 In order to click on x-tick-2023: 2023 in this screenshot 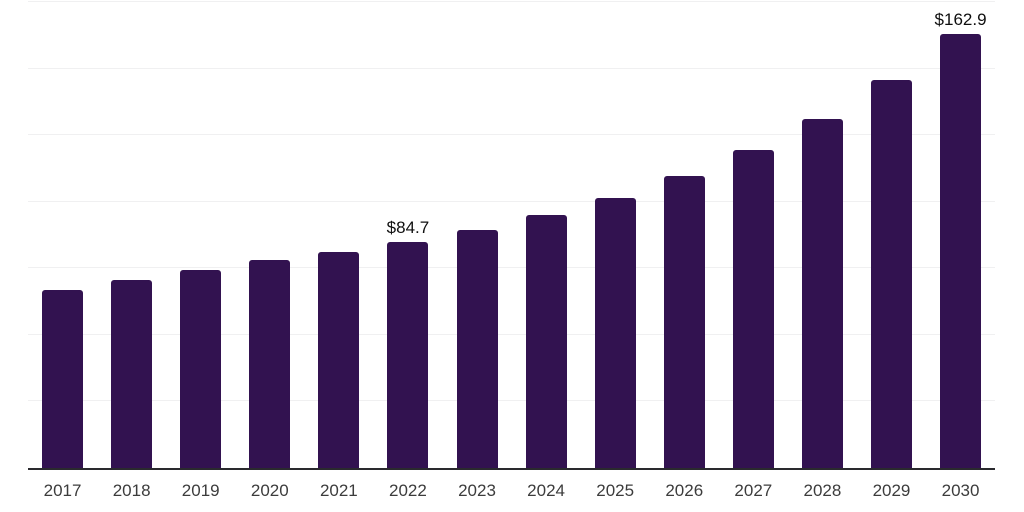, I will do `click(477, 490)`.